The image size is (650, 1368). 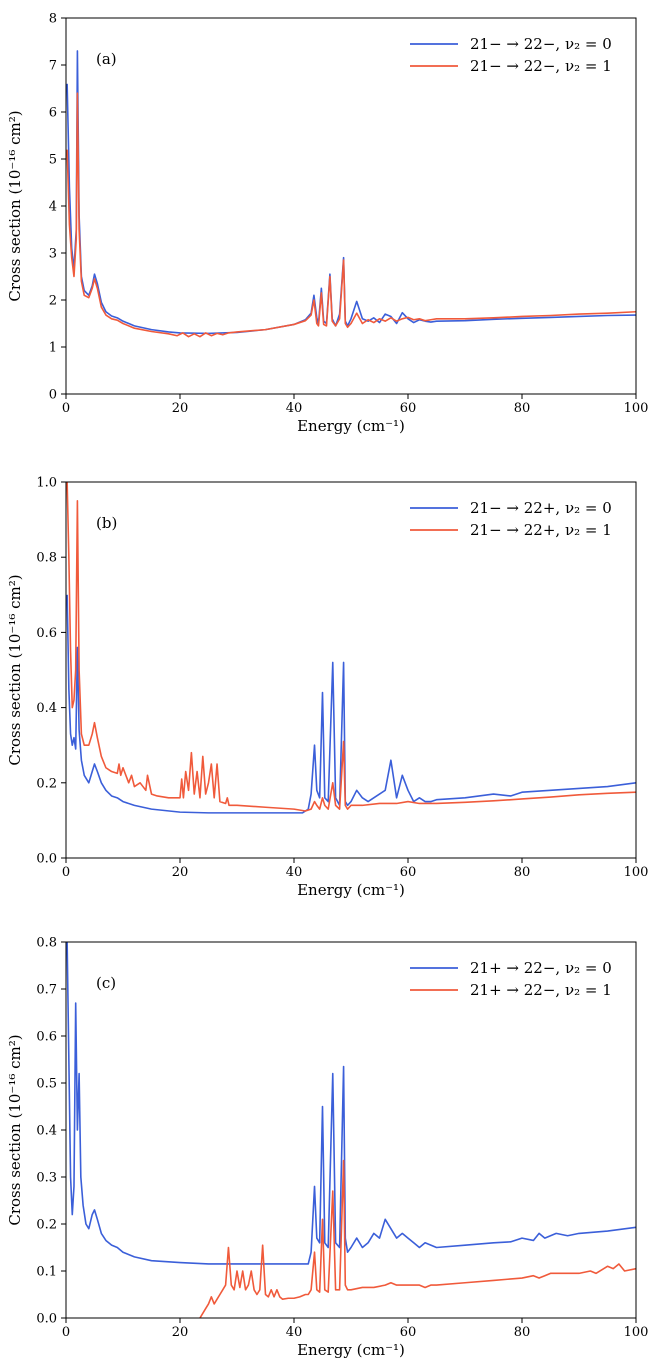 What do you see at coordinates (53, 160) in the screenshot?
I see `y-tick-label: 5` at bounding box center [53, 160].